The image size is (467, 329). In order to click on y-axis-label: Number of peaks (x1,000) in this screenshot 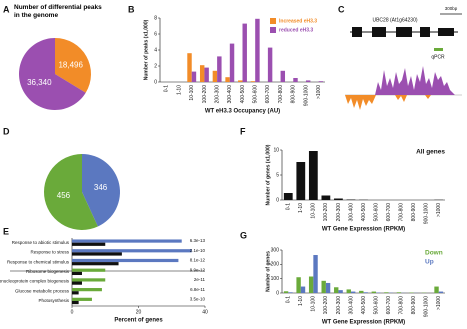, I will do `click(146, 49)`.